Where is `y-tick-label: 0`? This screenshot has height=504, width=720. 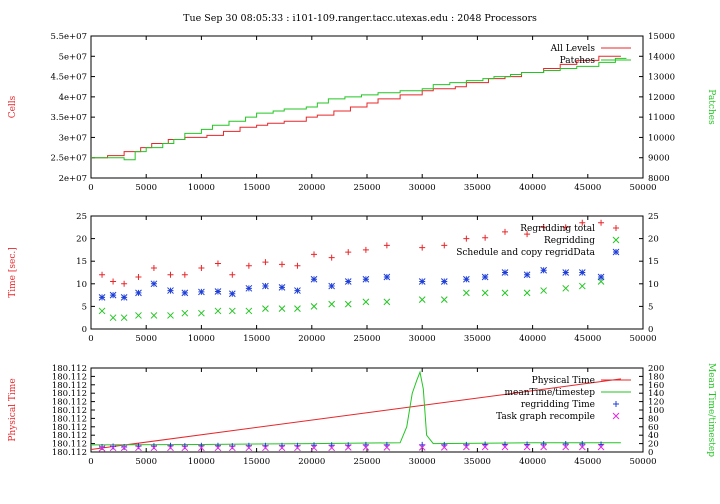 y-tick-label: 0 is located at coordinates (84, 330).